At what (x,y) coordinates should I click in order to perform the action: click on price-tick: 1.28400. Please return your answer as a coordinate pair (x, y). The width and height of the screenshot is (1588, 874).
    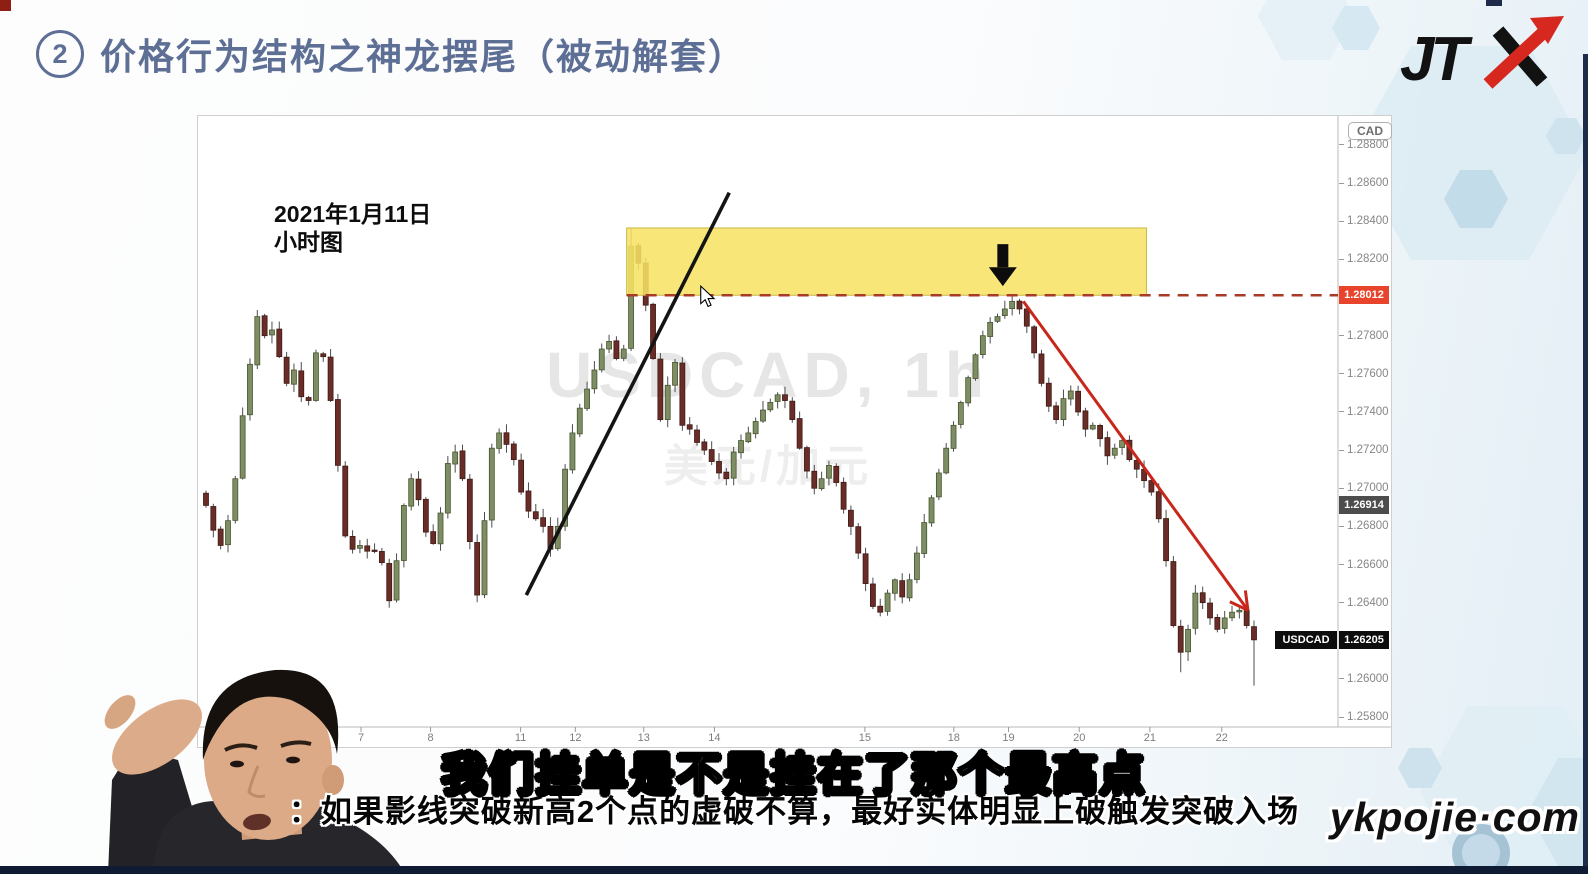
    Looking at the image, I should click on (1364, 221).